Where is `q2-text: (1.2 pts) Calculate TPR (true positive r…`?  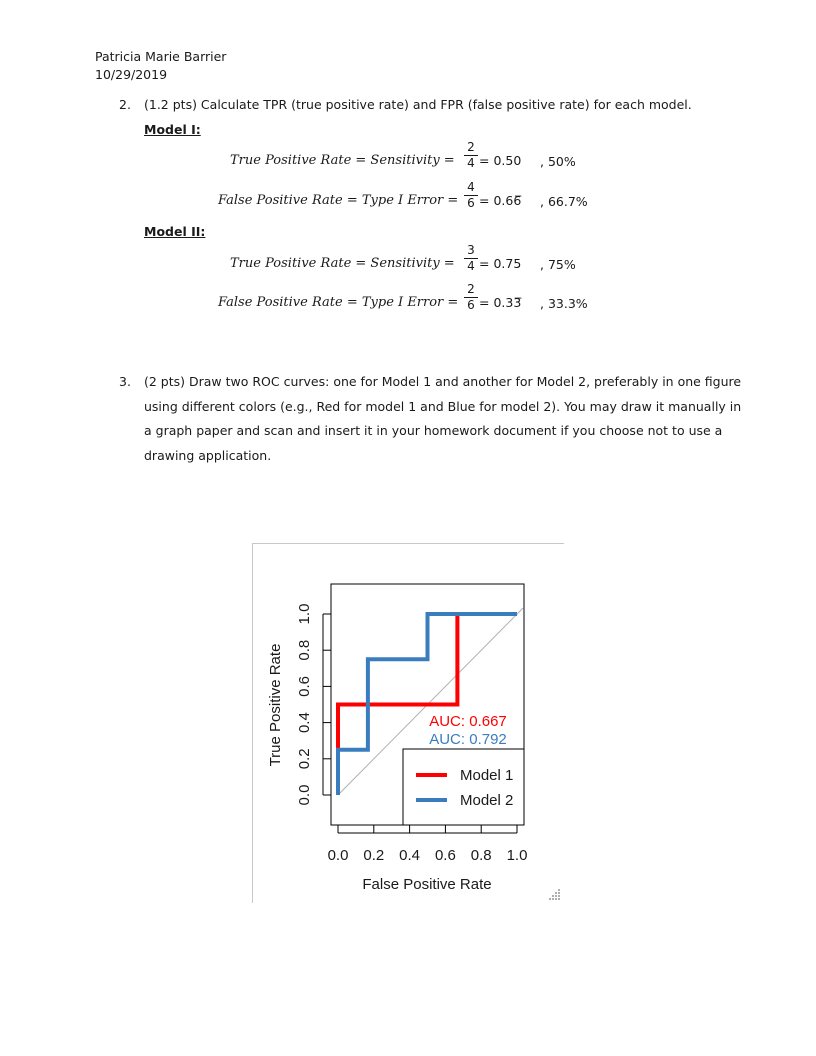
q2-text: (1.2 pts) Calculate TPR (true positive r… is located at coordinates (418, 104).